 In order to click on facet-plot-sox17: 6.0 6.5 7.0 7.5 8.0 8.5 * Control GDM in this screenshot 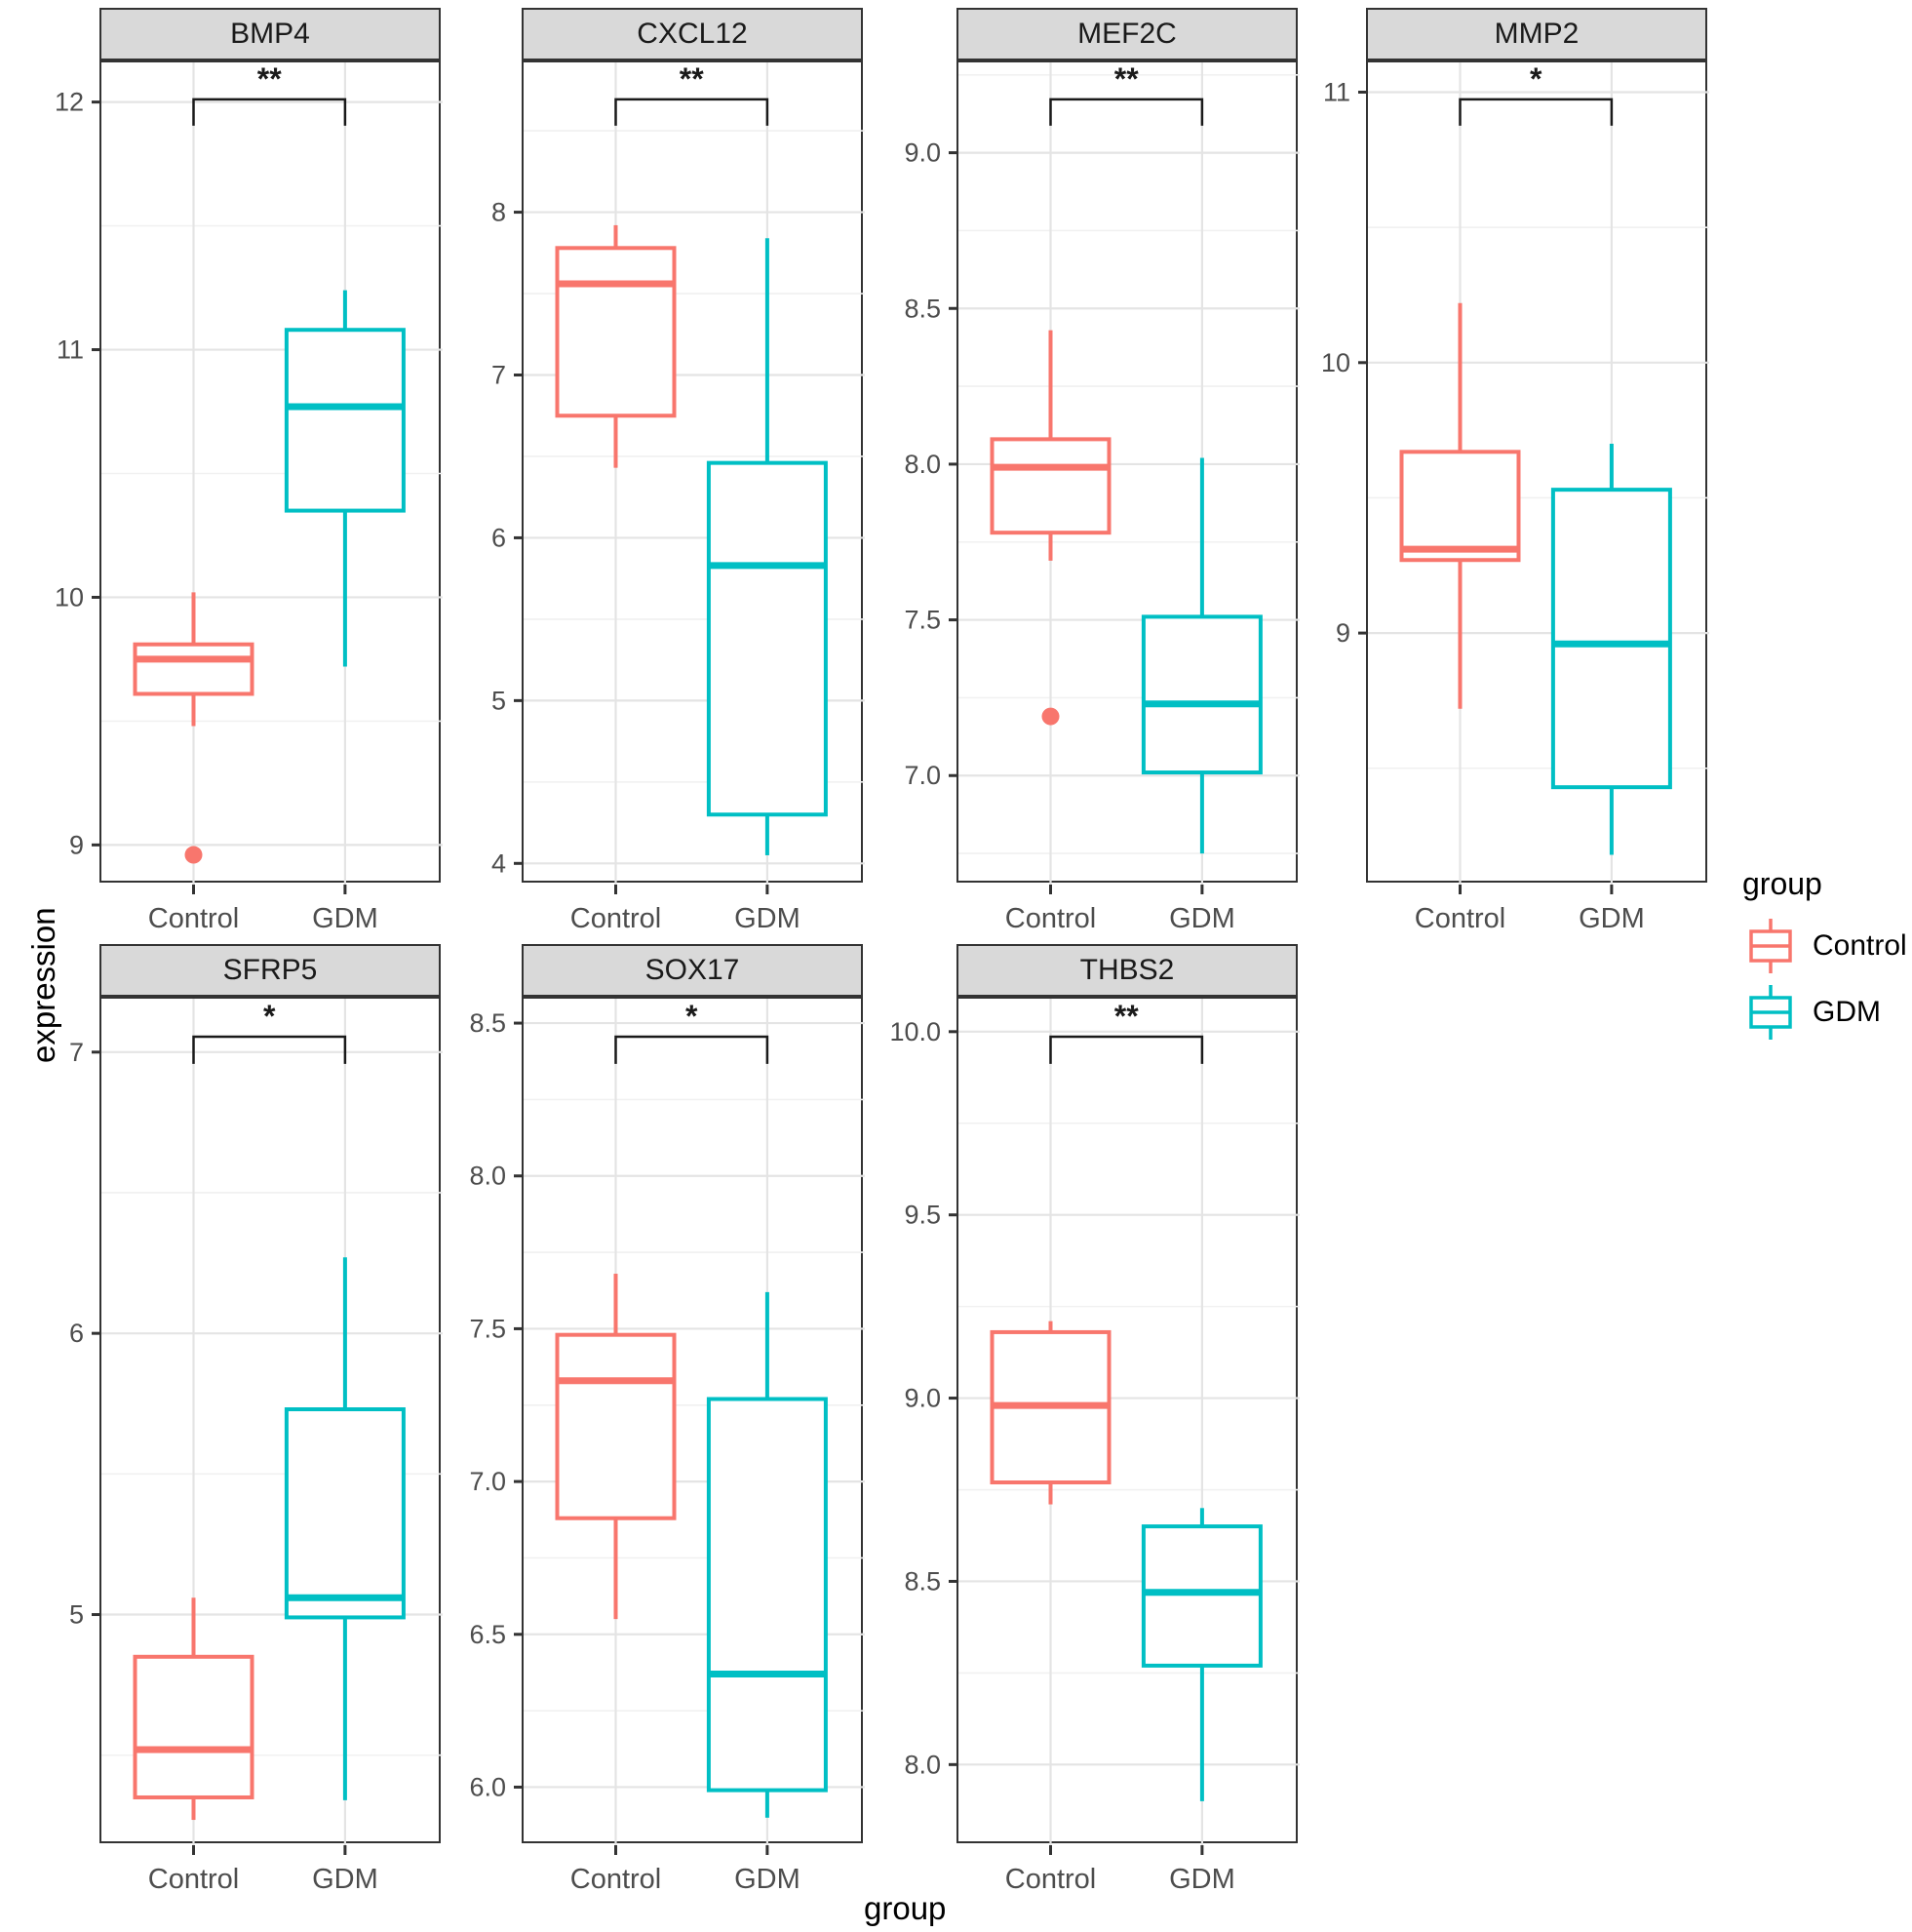, I will do `click(667, 1446)`.